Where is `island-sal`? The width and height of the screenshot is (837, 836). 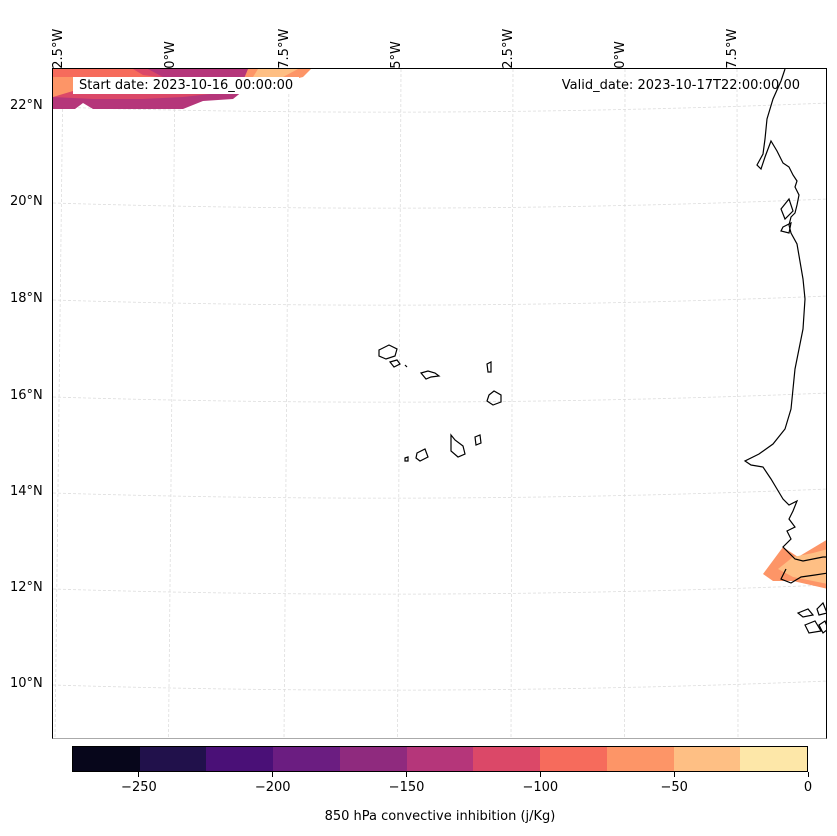
island-sal is located at coordinates (489, 367).